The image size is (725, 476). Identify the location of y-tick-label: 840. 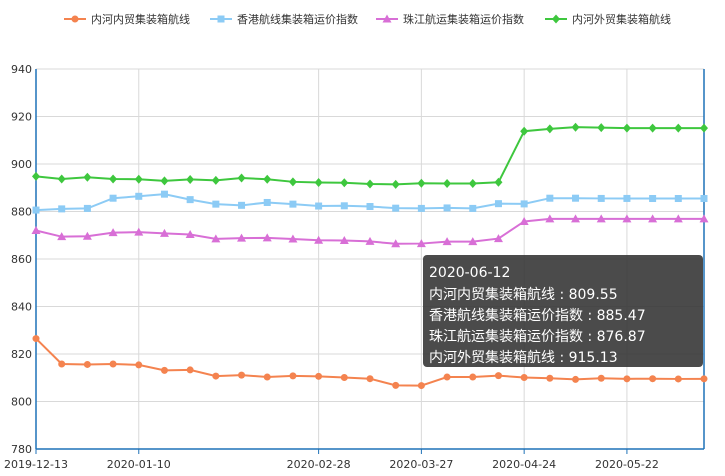
(21, 307).